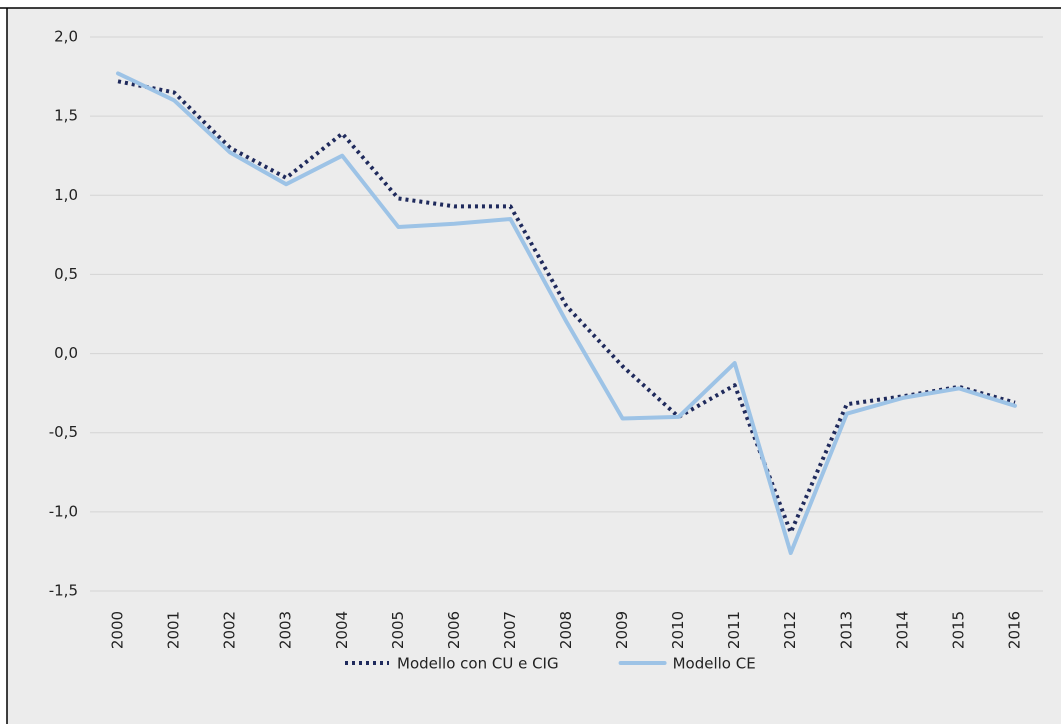  Describe the element at coordinates (958, 630) in the screenshot. I see `x-tick-label: 2015` at that location.